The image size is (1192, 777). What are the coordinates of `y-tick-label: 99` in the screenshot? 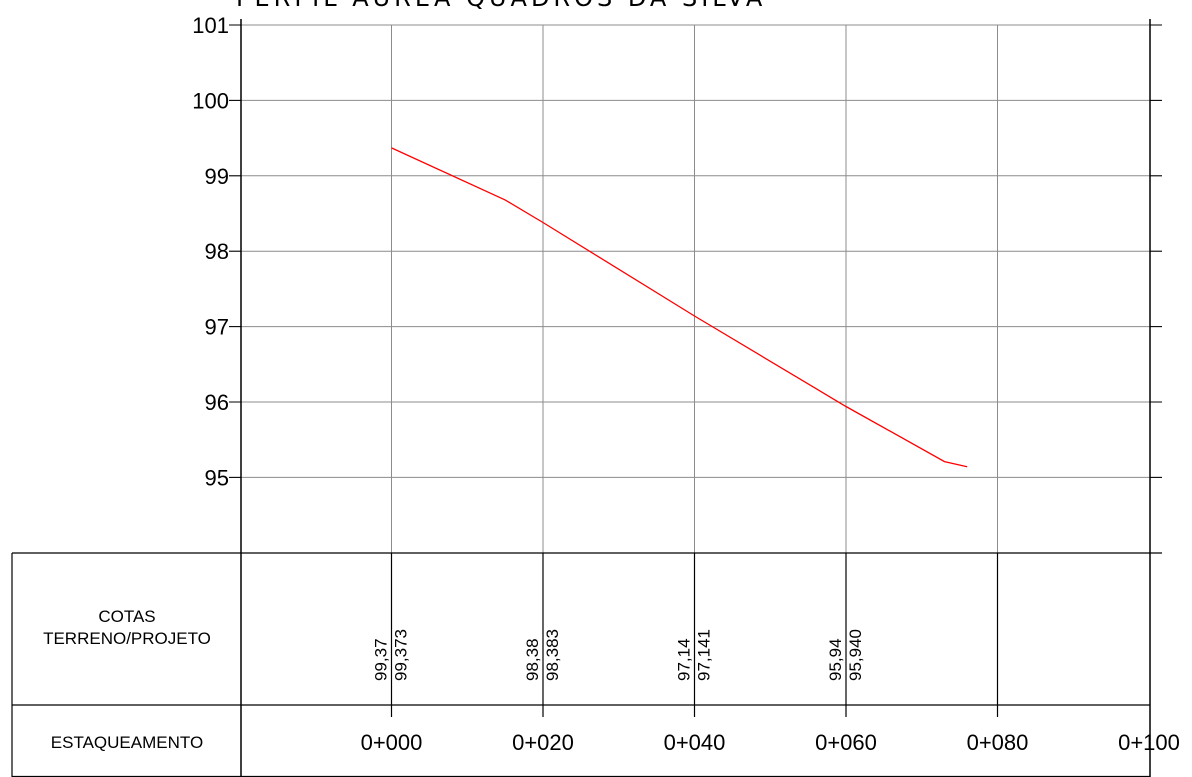 It's located at (217, 176).